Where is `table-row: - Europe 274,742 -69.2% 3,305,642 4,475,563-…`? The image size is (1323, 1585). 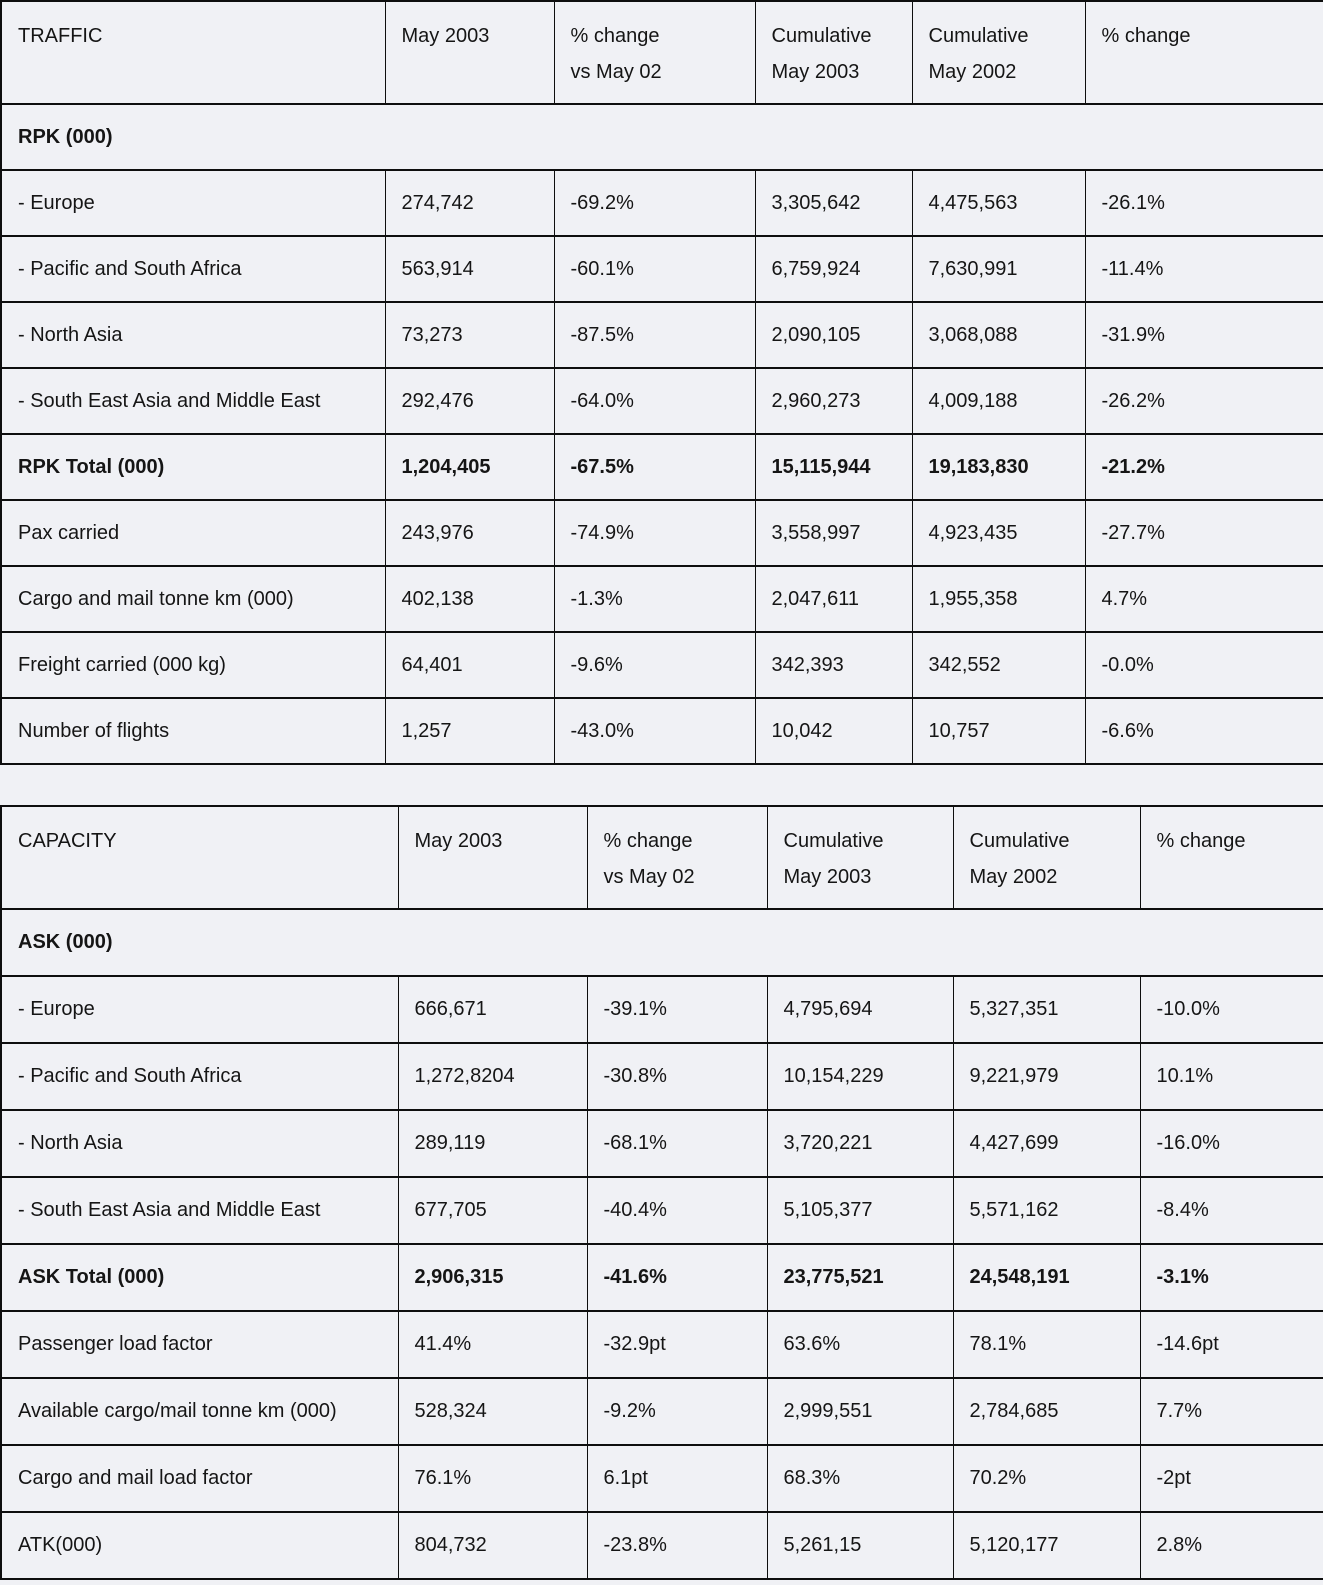
table-row: - Europe 274,742 -69.2% 3,305,642 4,475,563-… is located at coordinates (661, 203).